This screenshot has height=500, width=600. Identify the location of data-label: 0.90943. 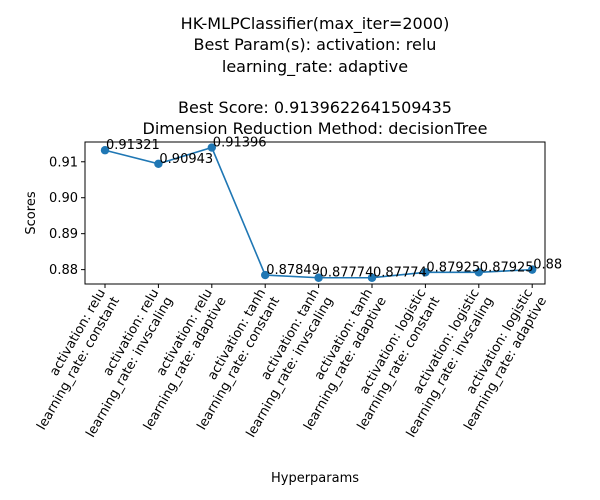
(186, 159).